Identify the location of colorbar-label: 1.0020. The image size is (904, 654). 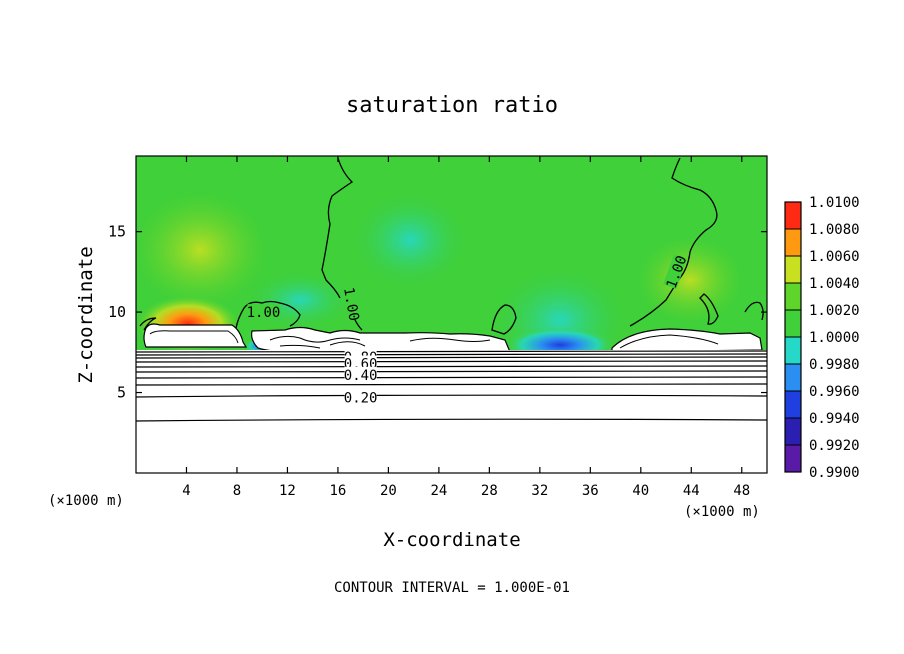
(834, 311).